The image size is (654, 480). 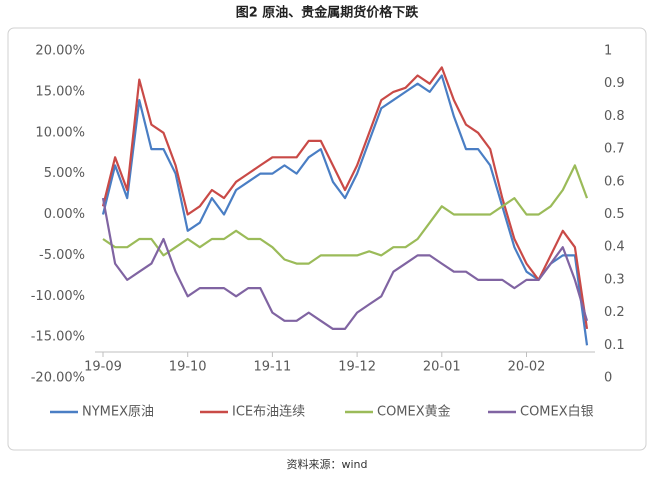 What do you see at coordinates (326, 464) in the screenshot?
I see `source: 资料来源：wind` at bounding box center [326, 464].